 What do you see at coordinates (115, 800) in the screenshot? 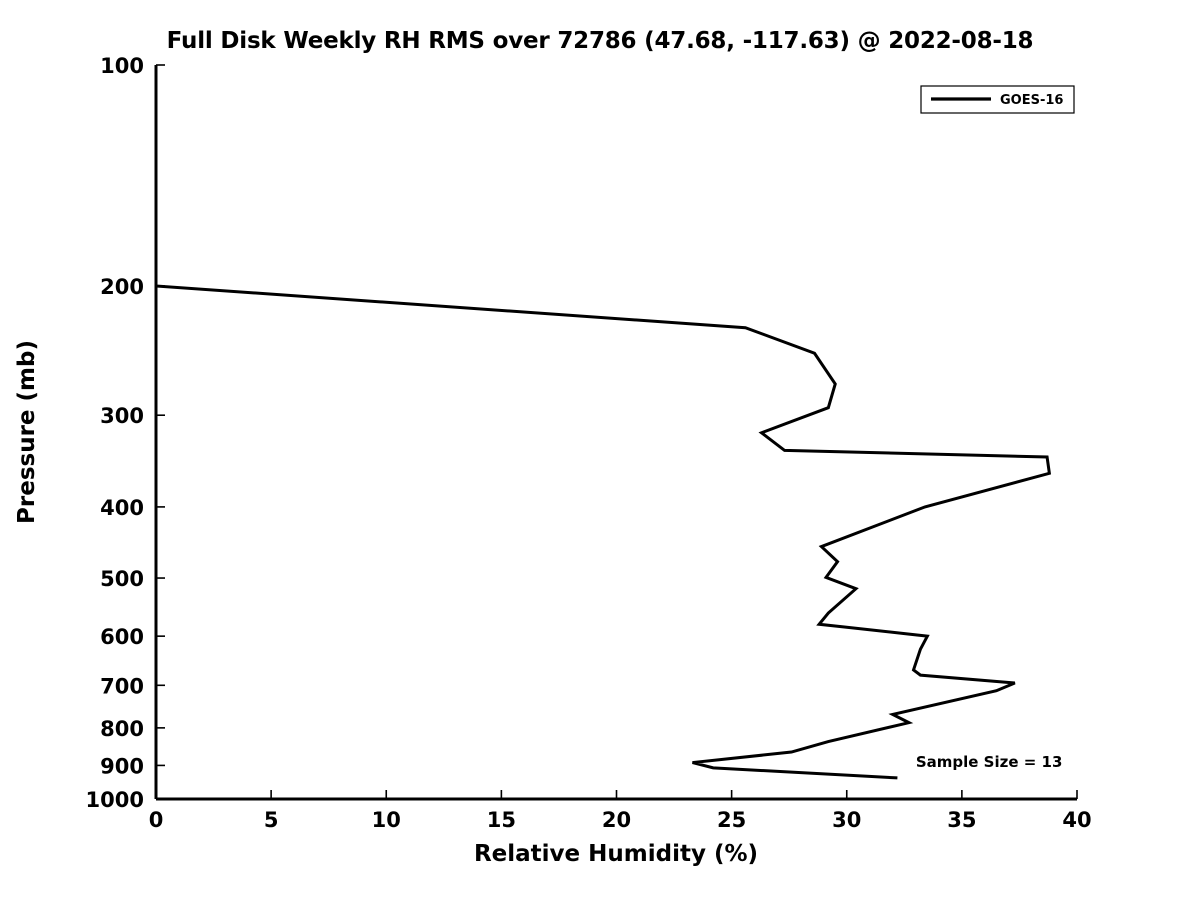
I see `y-tick-label: 1000` at bounding box center [115, 800].